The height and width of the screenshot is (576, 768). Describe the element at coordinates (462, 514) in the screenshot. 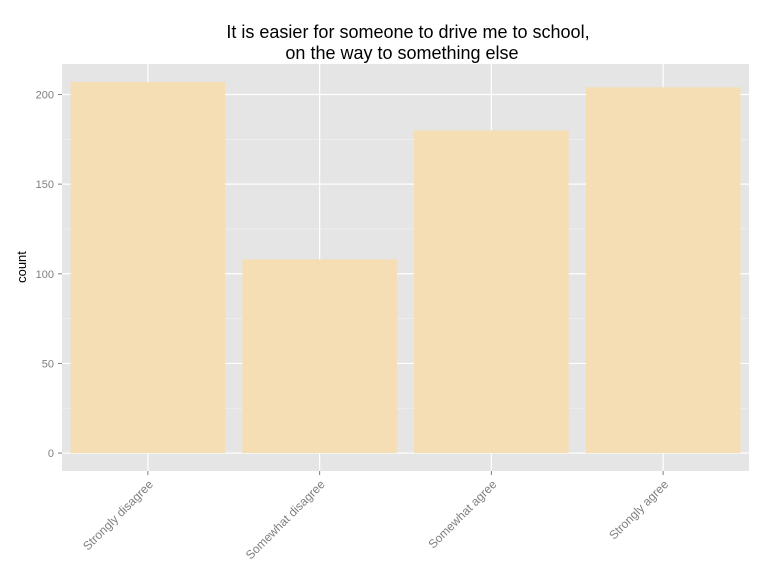

I see `x-tick-label: Somewhat agree` at that location.